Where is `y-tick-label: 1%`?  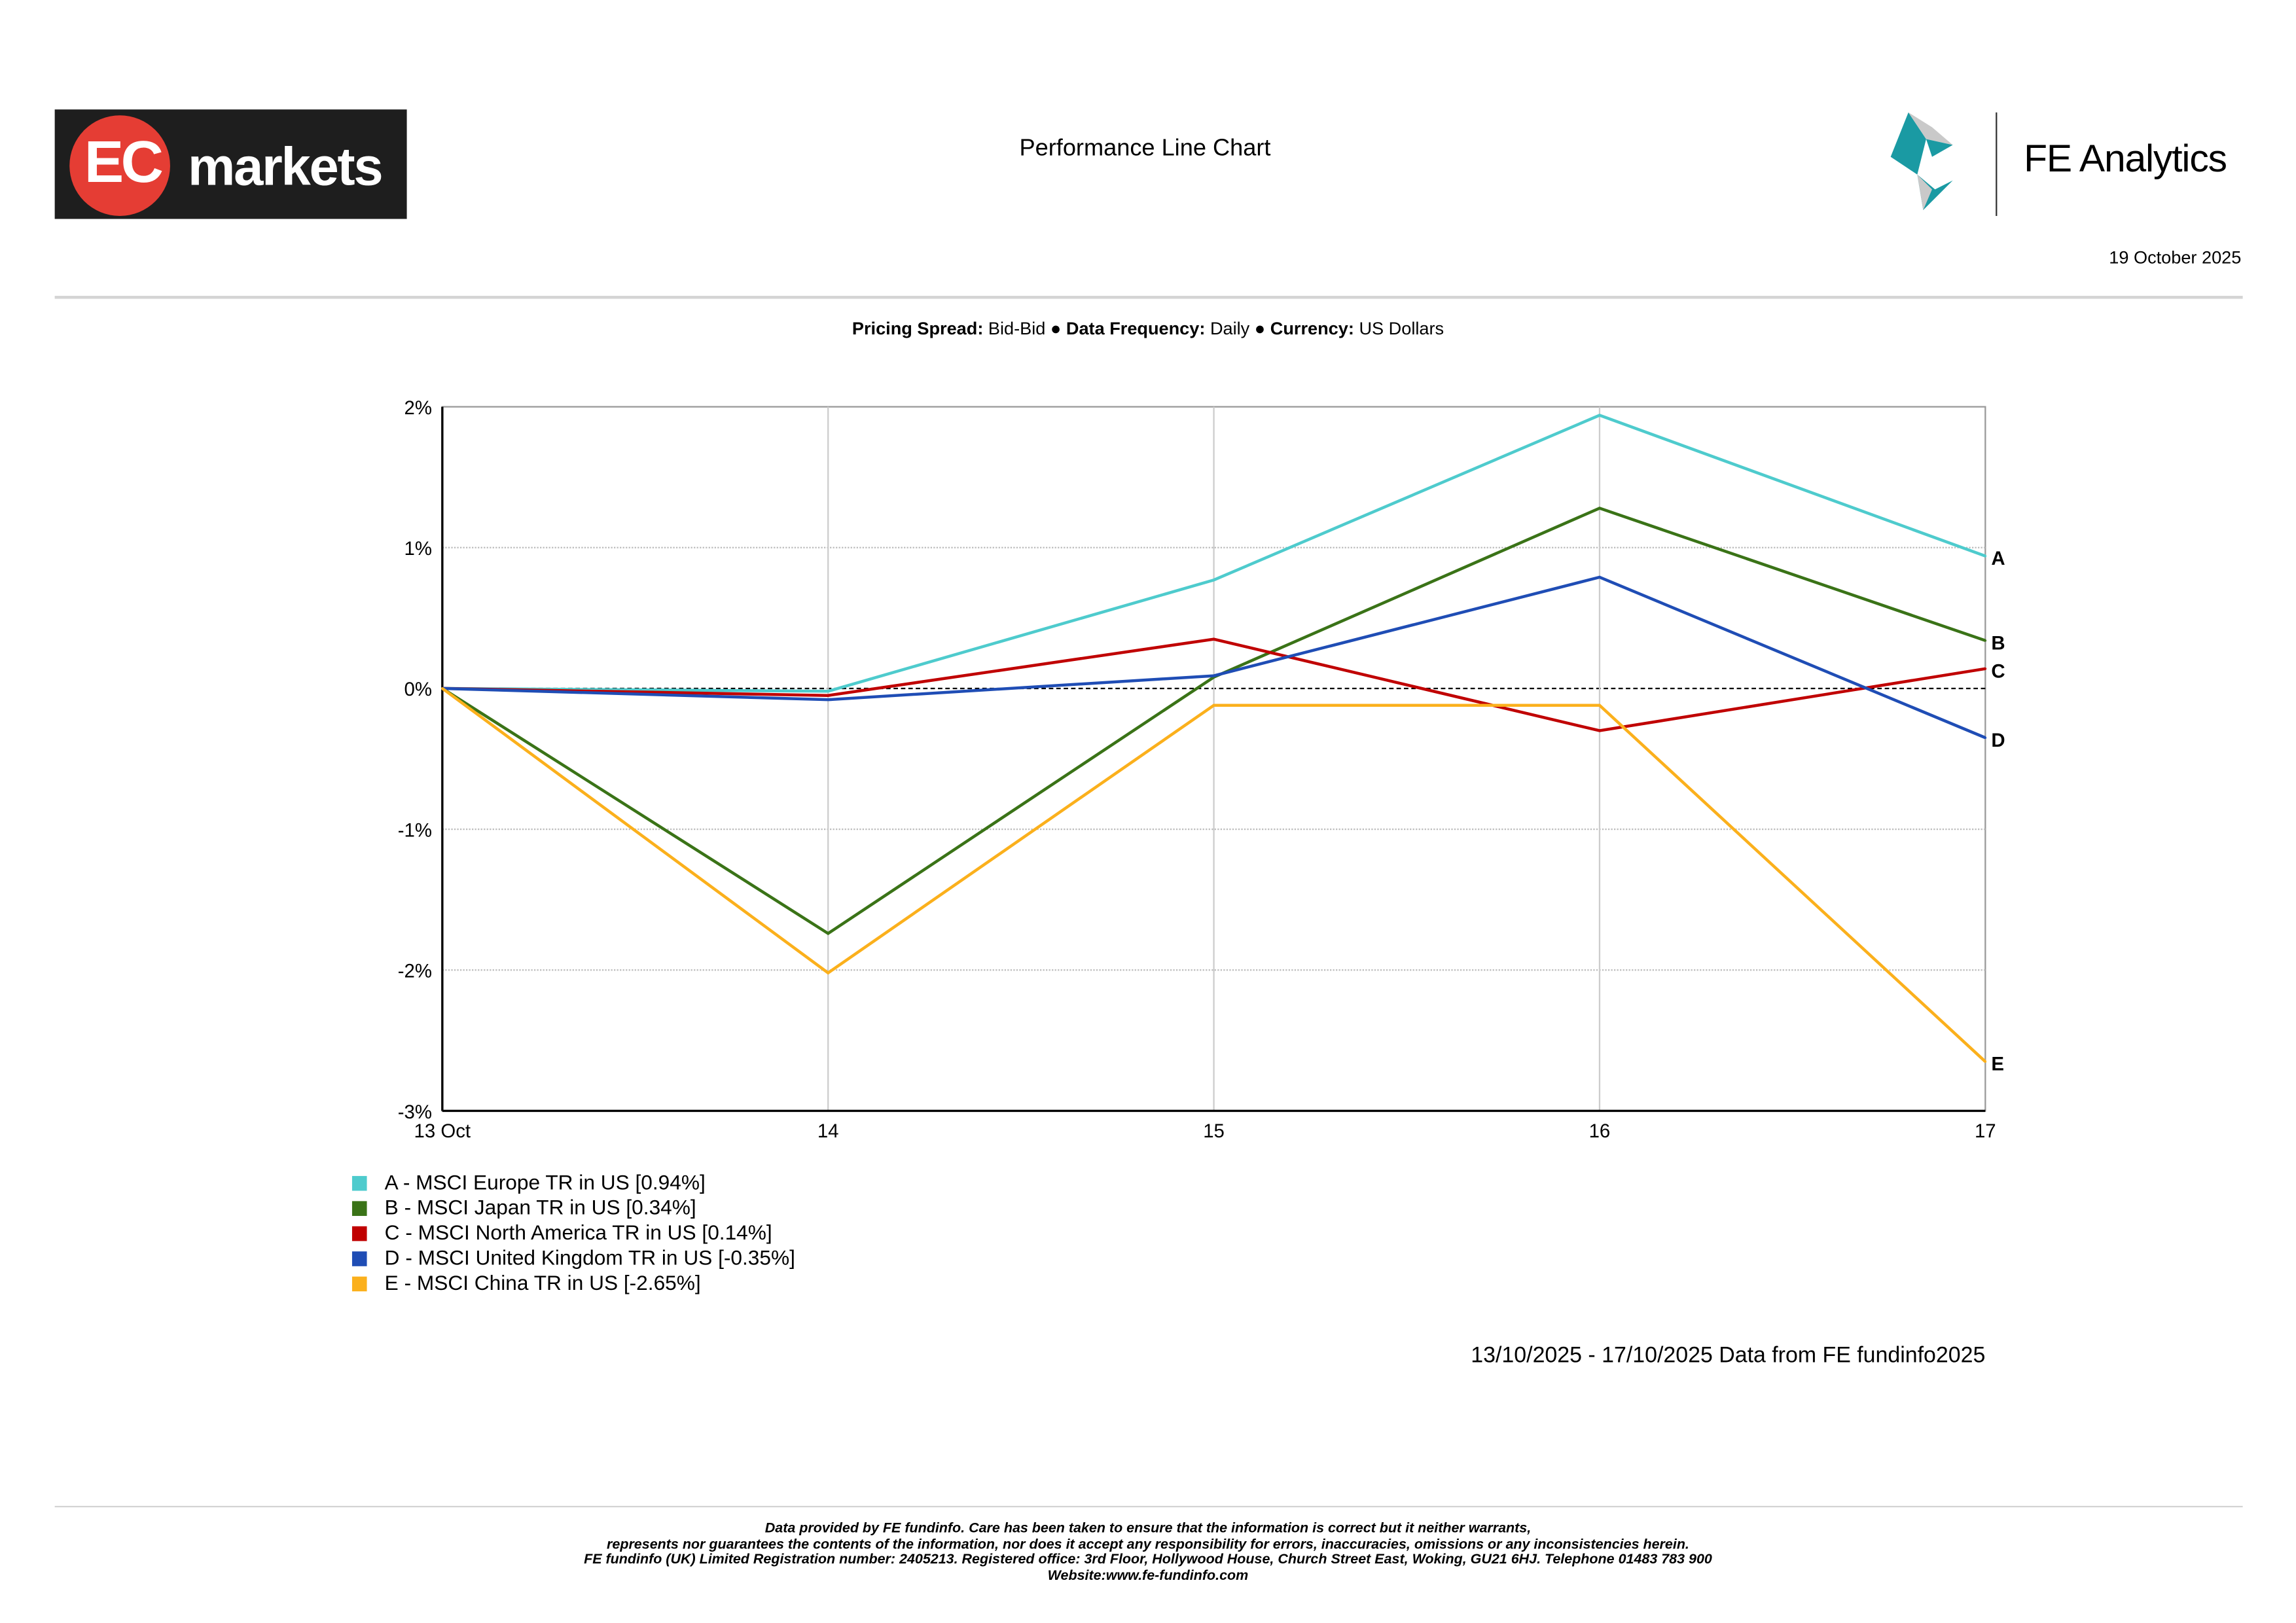
y-tick-label: 1% is located at coordinates (418, 549).